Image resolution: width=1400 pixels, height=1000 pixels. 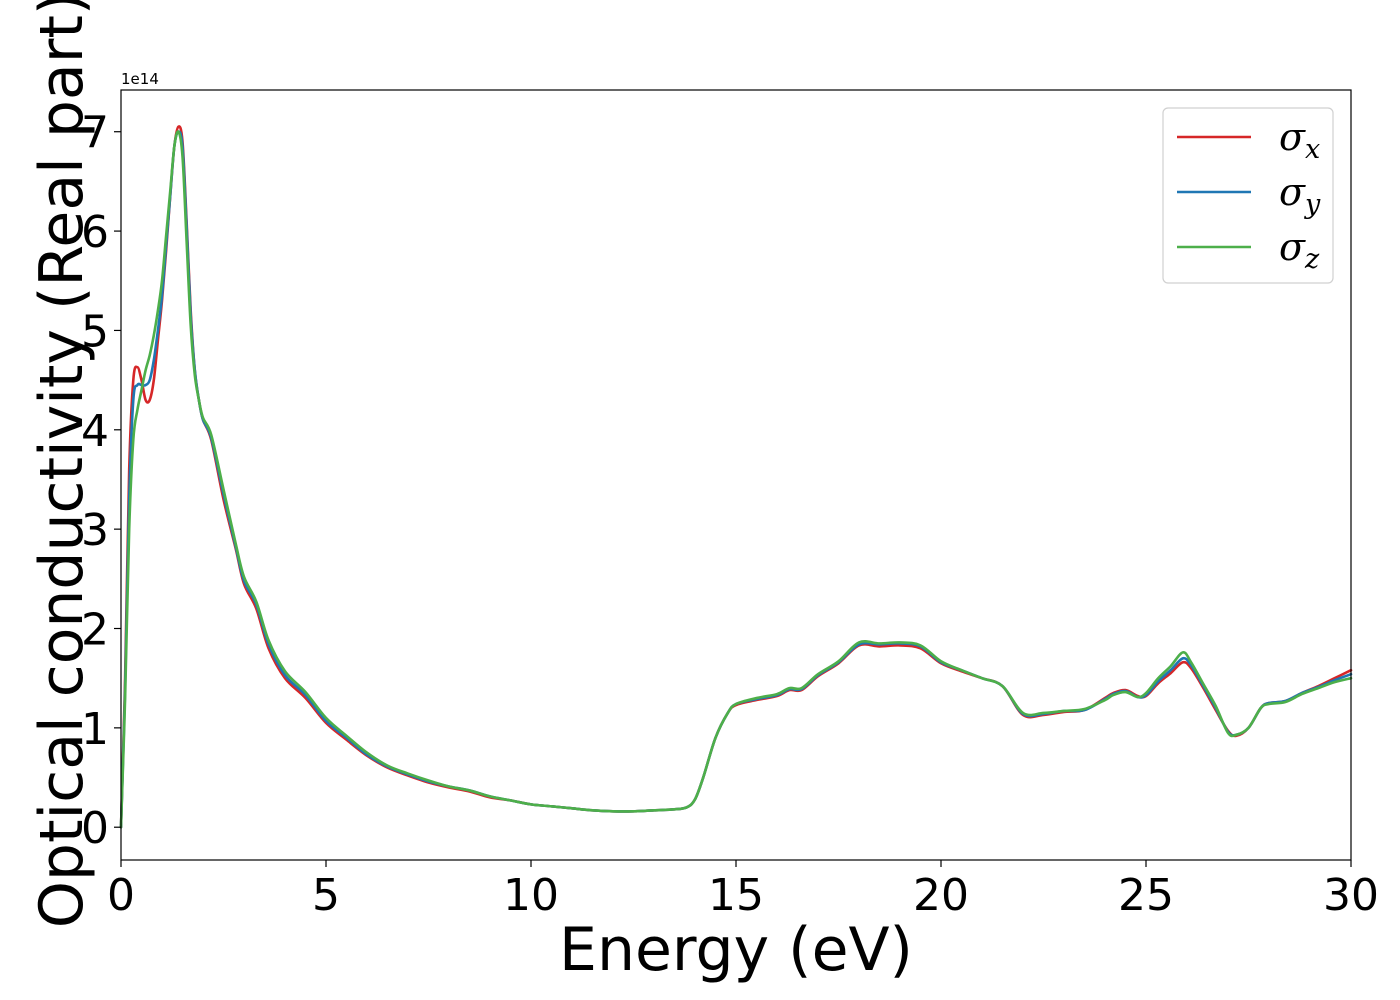 I want to click on y-axis-label: Optical conductivity (Real part), so click(x=62, y=464).